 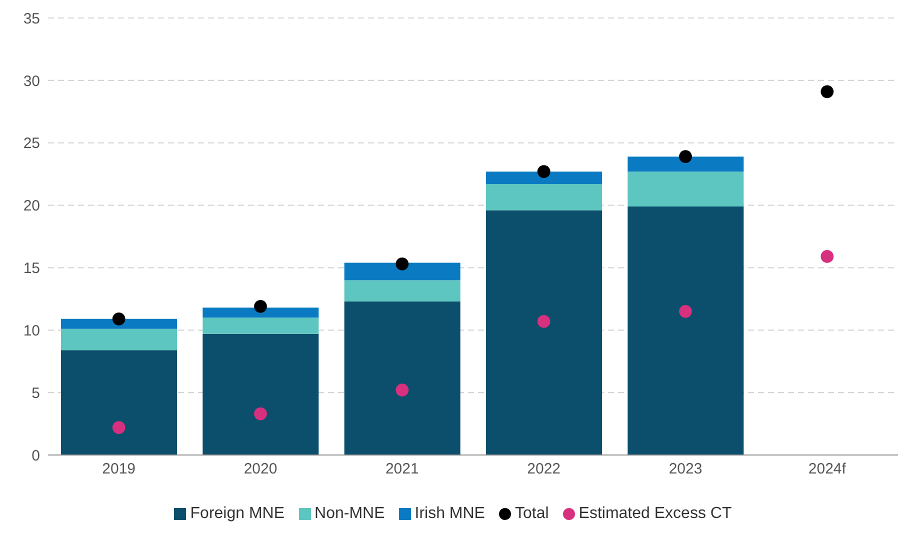 I want to click on x-tick-label: 2020, so click(x=261, y=469).